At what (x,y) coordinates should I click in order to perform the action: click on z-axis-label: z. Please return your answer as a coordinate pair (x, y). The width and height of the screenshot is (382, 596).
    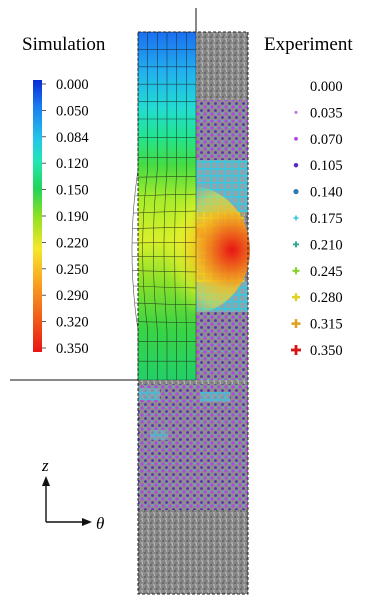
    Looking at the image, I should click on (45, 465).